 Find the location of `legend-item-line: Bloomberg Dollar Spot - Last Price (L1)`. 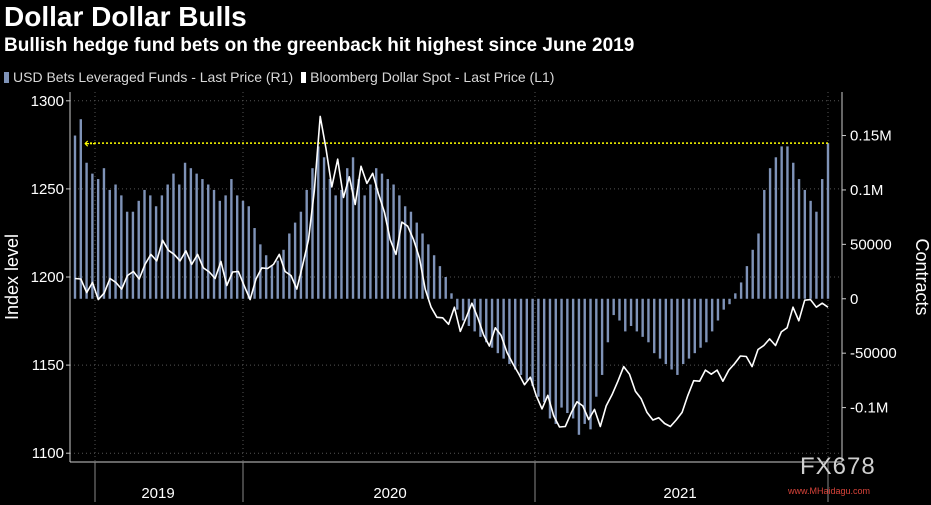

legend-item-line: Bloomberg Dollar Spot - Last Price (L1) is located at coordinates (427, 77).